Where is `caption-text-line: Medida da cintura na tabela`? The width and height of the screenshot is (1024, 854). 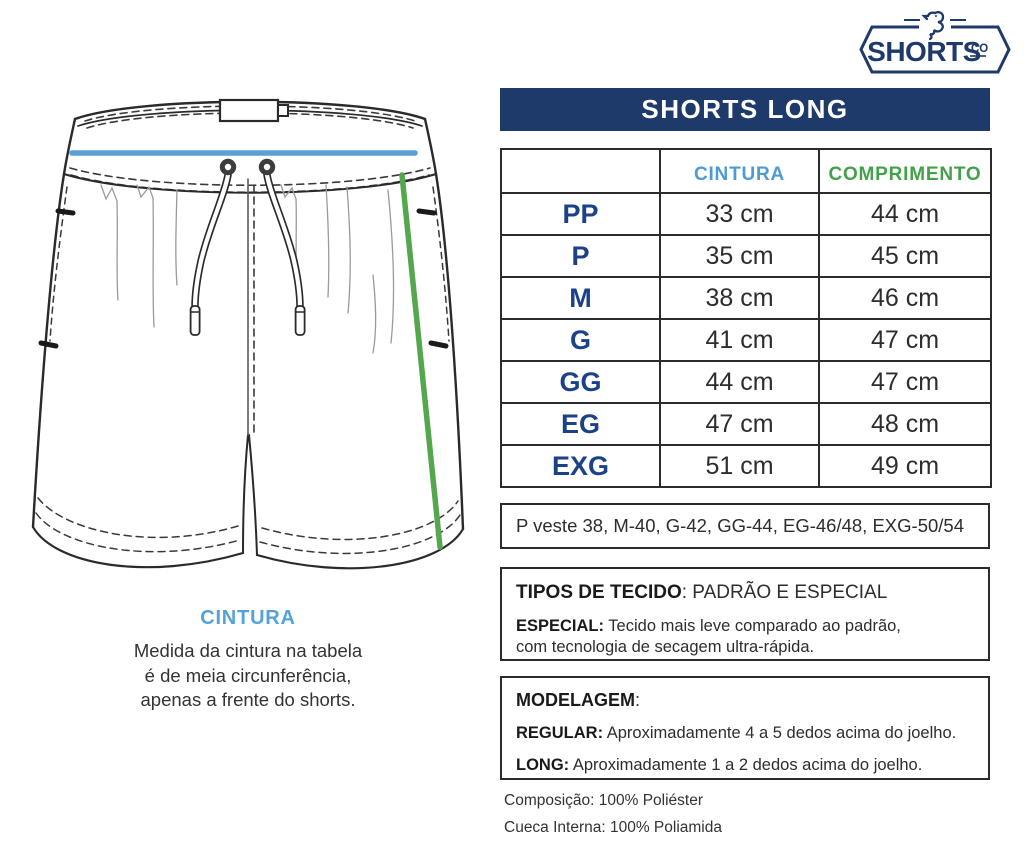
caption-text-line: Medida da cintura na tabela is located at coordinates (248, 650).